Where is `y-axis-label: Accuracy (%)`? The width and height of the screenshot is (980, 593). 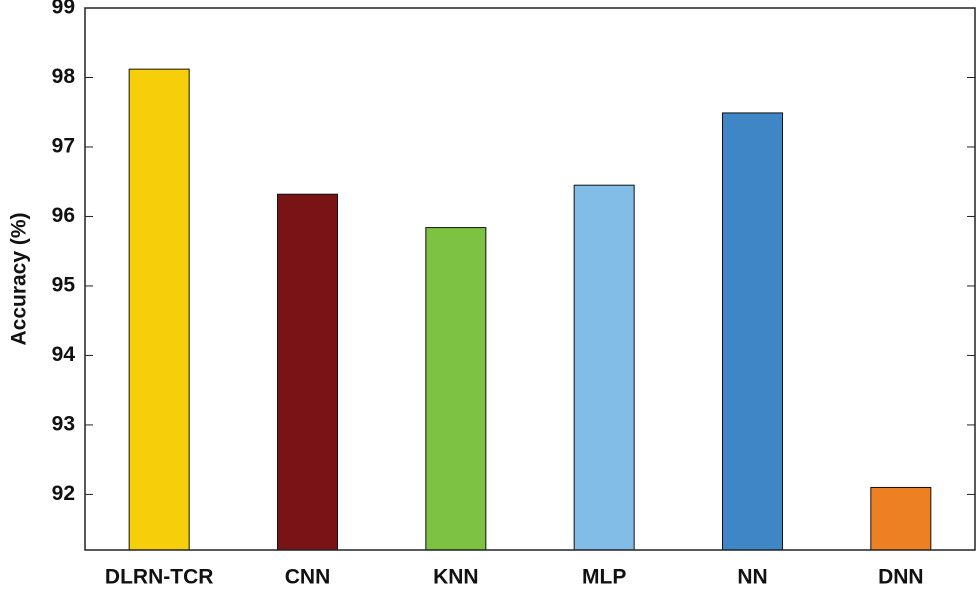 y-axis-label: Accuracy (%) is located at coordinates (19, 278).